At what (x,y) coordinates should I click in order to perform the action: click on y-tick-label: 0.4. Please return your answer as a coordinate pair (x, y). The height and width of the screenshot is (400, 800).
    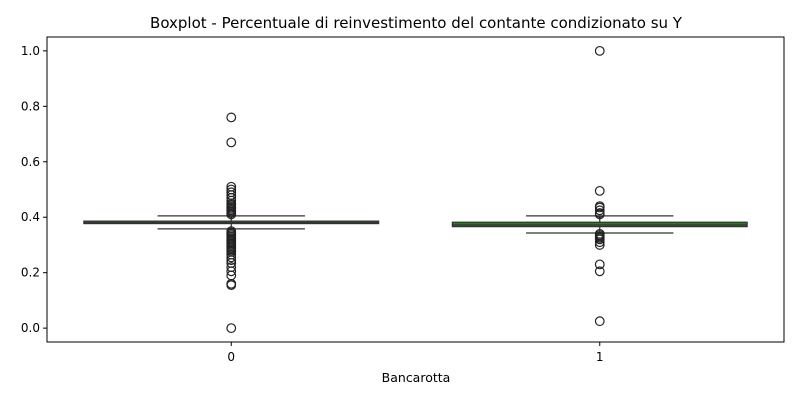
    Looking at the image, I should click on (30, 217).